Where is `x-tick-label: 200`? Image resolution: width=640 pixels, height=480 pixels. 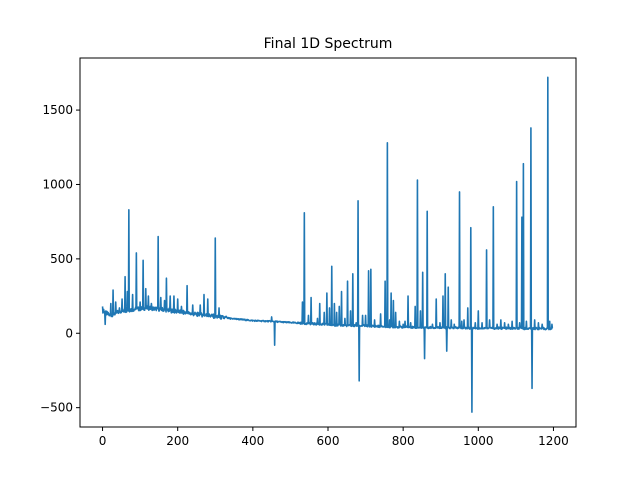
x-tick-label: 200 is located at coordinates (177, 441).